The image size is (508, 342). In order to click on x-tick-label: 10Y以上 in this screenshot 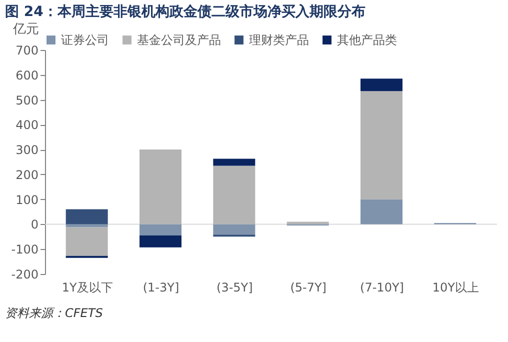, I will do `click(455, 287)`.